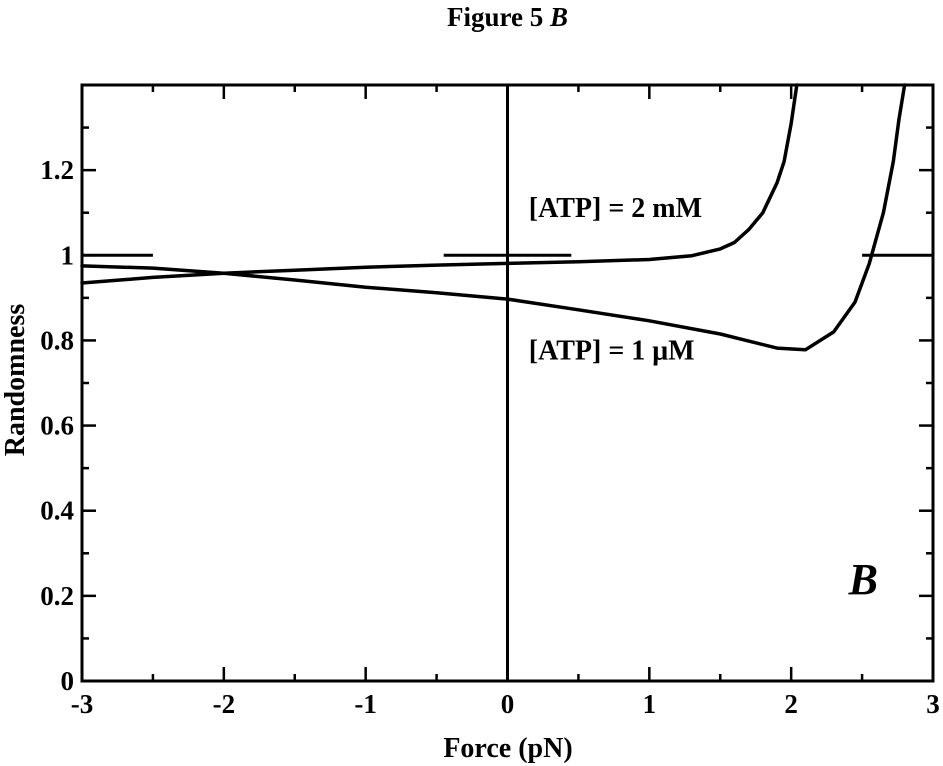  What do you see at coordinates (863, 579) in the screenshot?
I see `panel-label: B` at bounding box center [863, 579].